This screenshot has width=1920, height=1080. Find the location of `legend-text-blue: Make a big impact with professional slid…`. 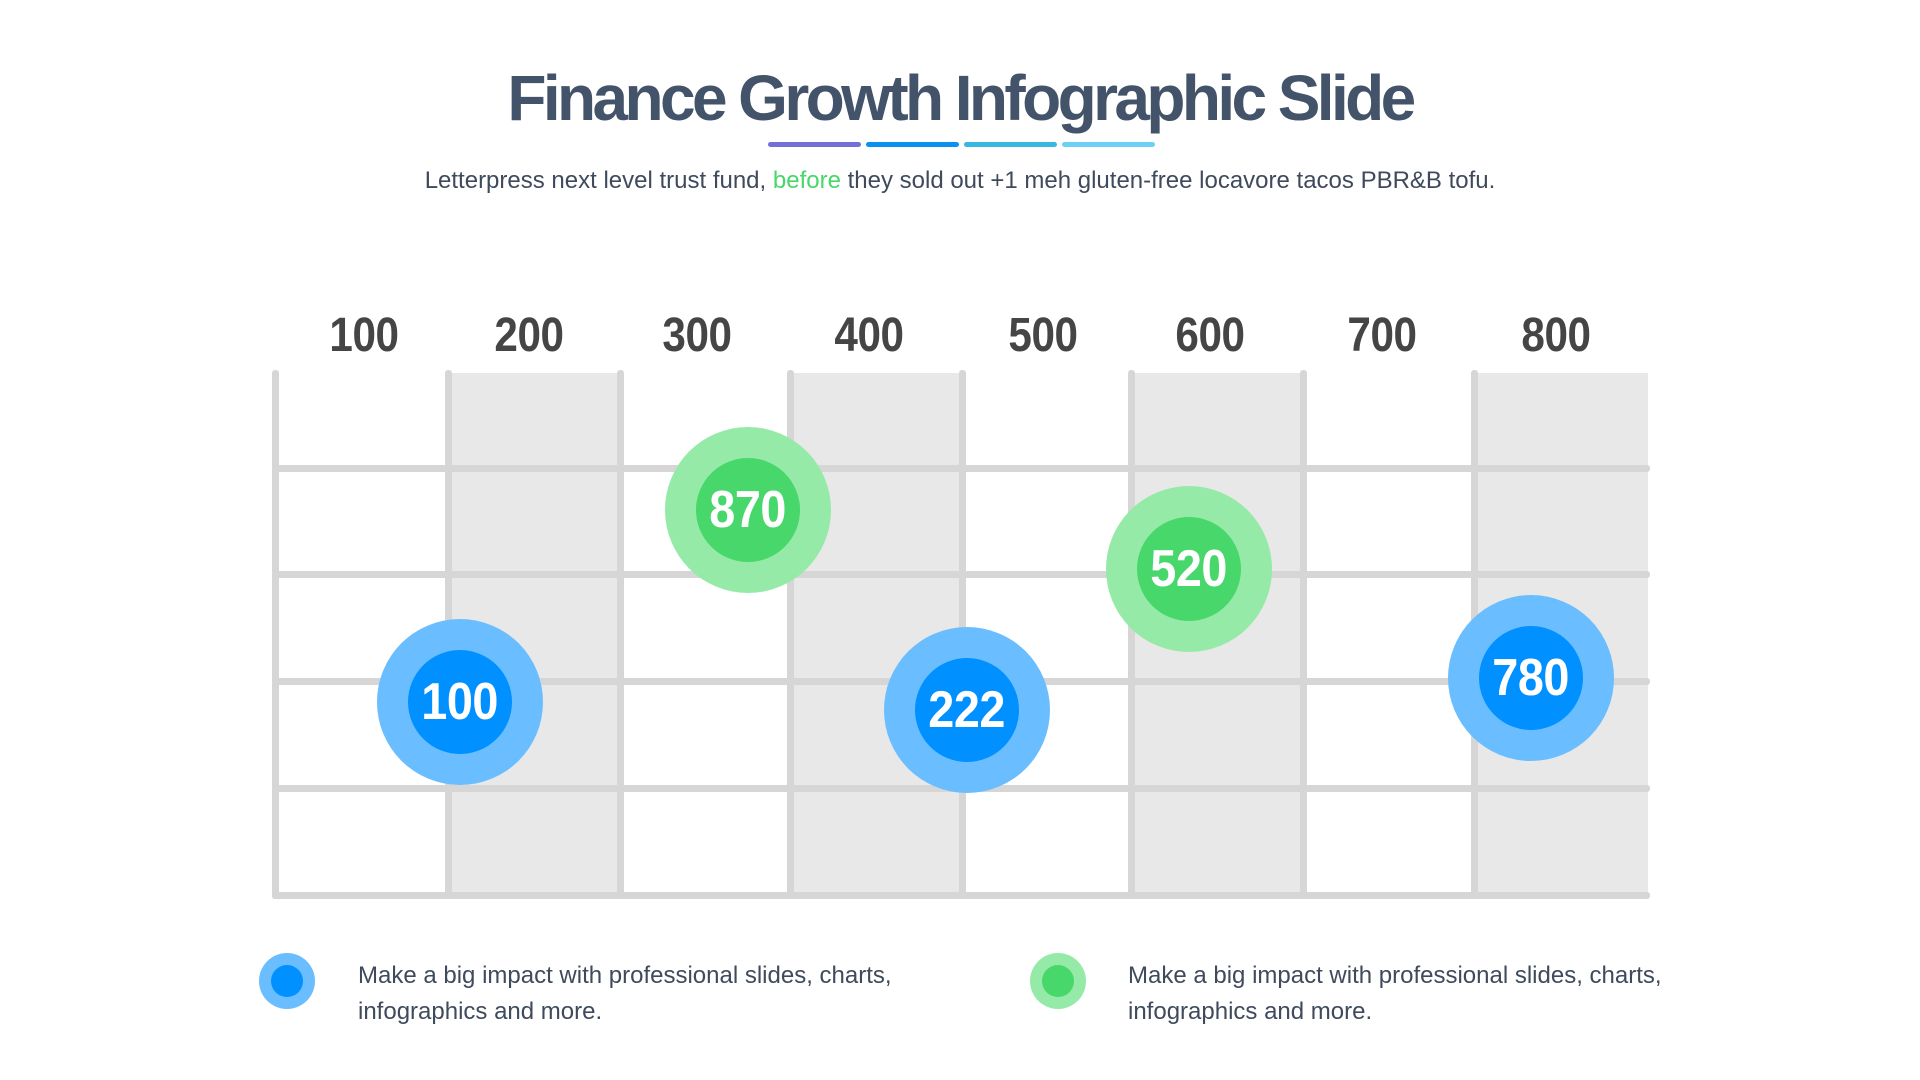

legend-text-blue: Make a big impact with professional slid… is located at coordinates (625, 993).